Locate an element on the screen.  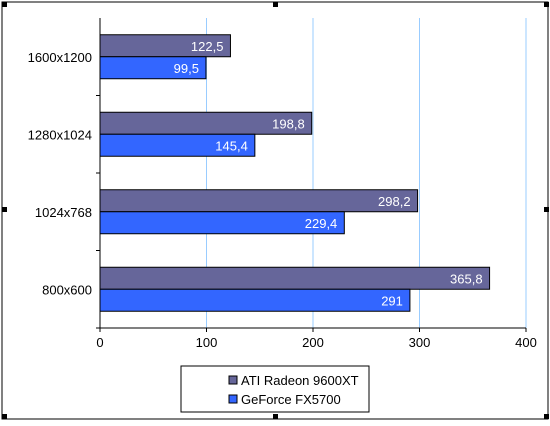
x-tick-label: 400 is located at coordinates (526, 342).